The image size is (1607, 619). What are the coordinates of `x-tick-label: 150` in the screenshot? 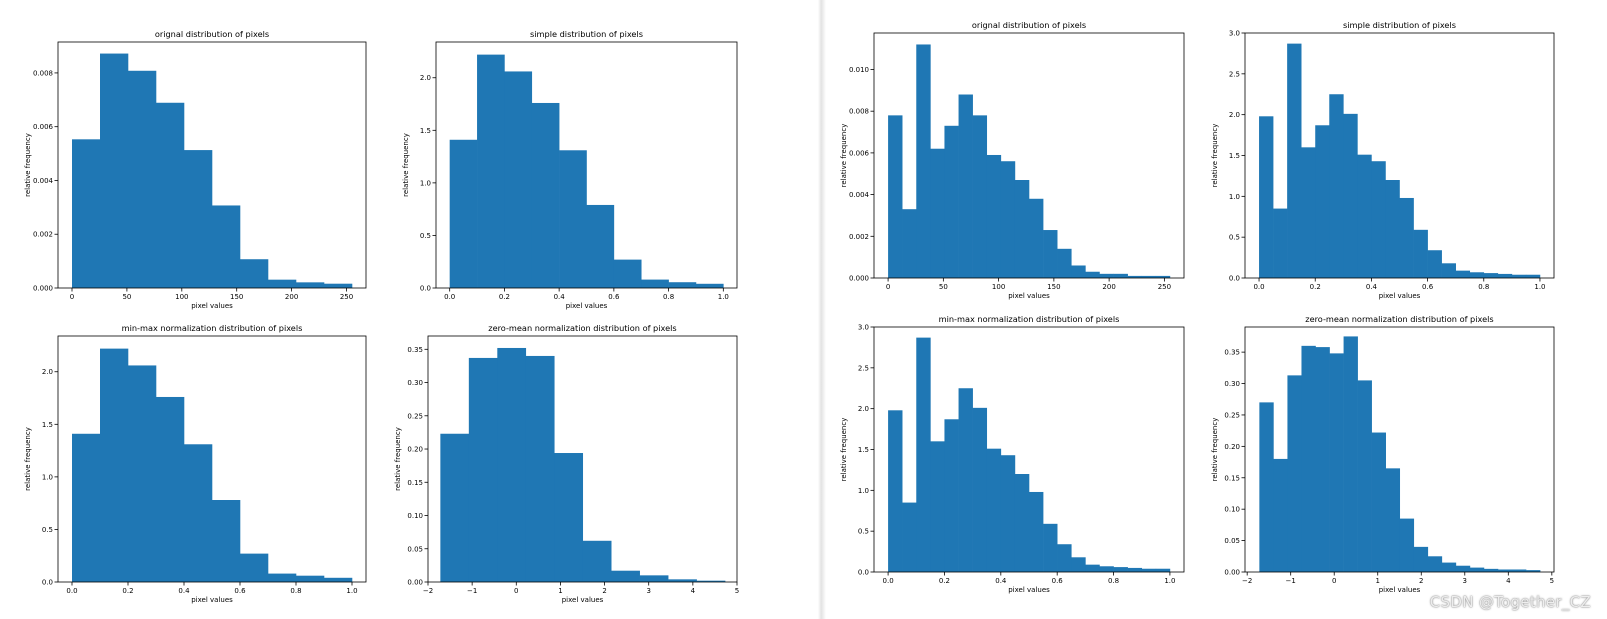 It's located at (1053, 287).